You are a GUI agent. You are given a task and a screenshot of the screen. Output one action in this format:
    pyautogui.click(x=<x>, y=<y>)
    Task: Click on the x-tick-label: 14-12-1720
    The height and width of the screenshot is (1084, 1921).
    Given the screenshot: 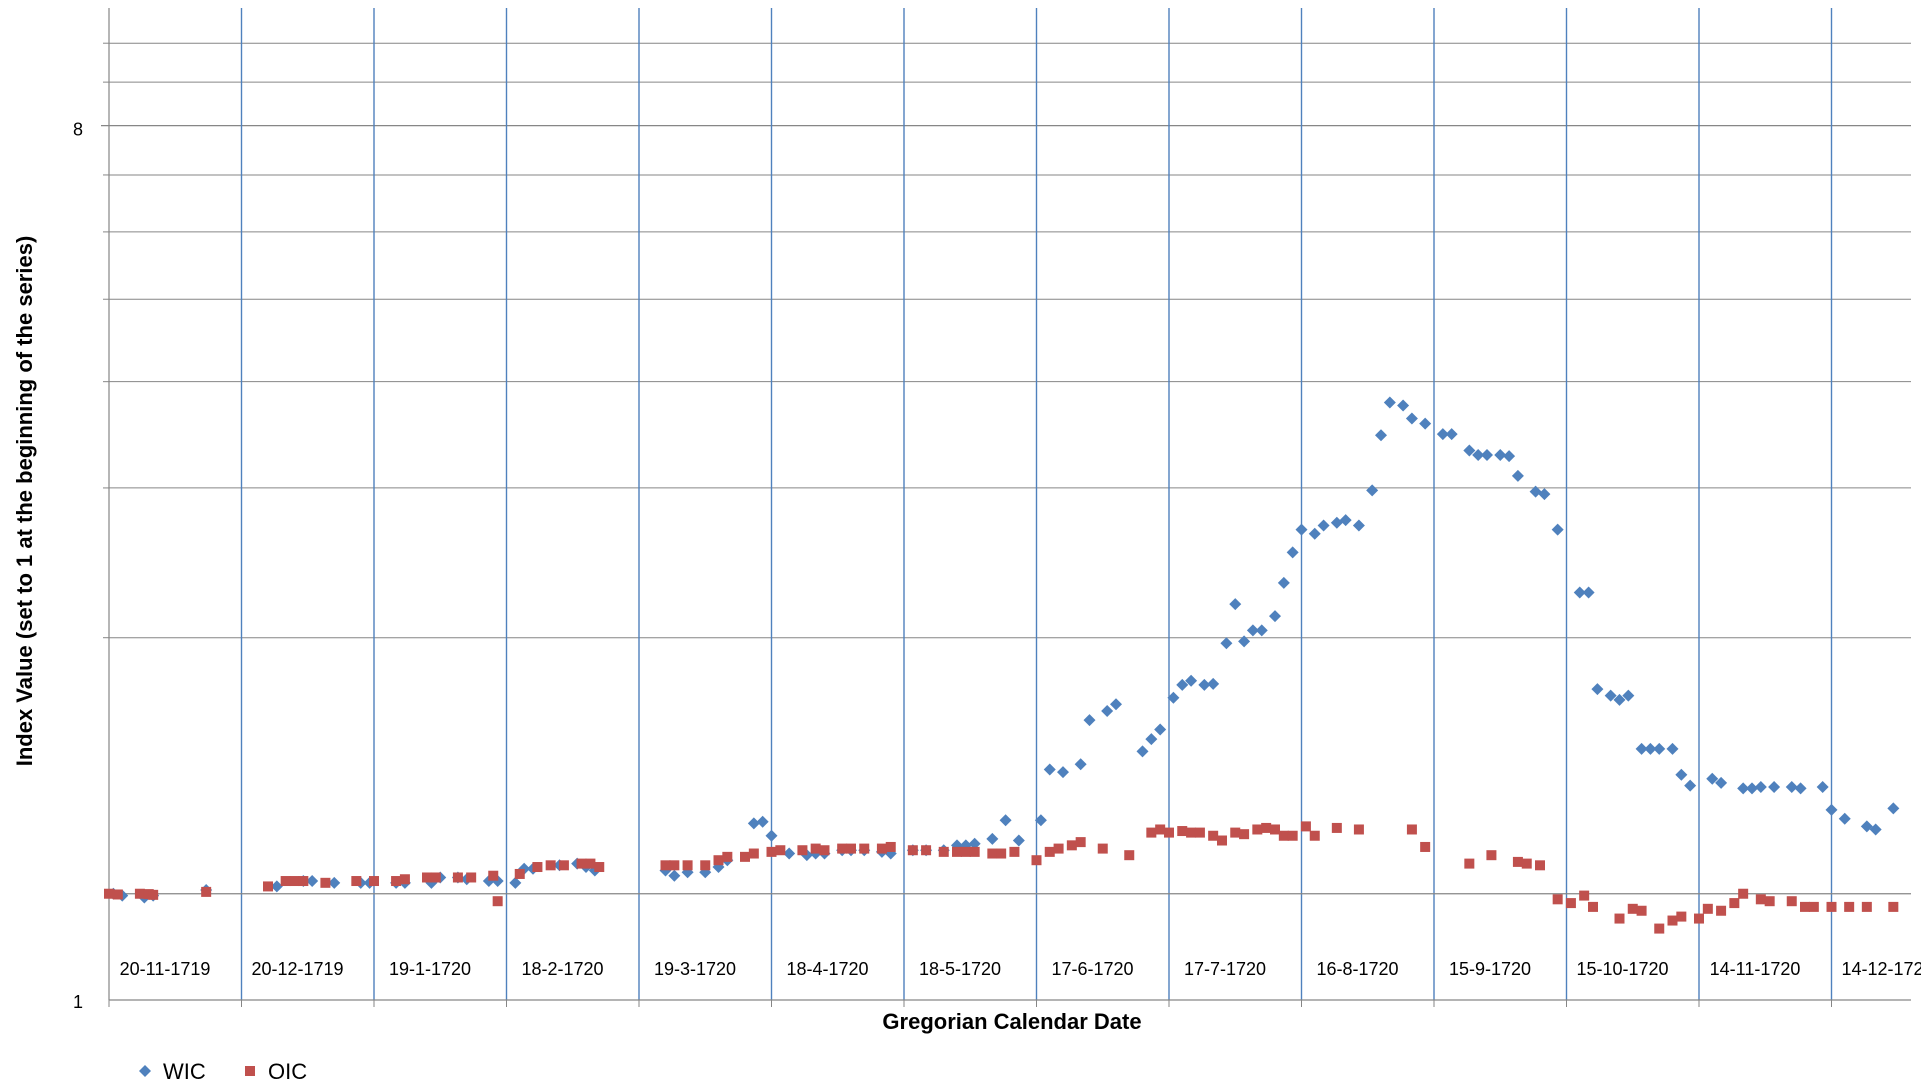 What is the action you would take?
    pyautogui.click(x=1881, y=969)
    